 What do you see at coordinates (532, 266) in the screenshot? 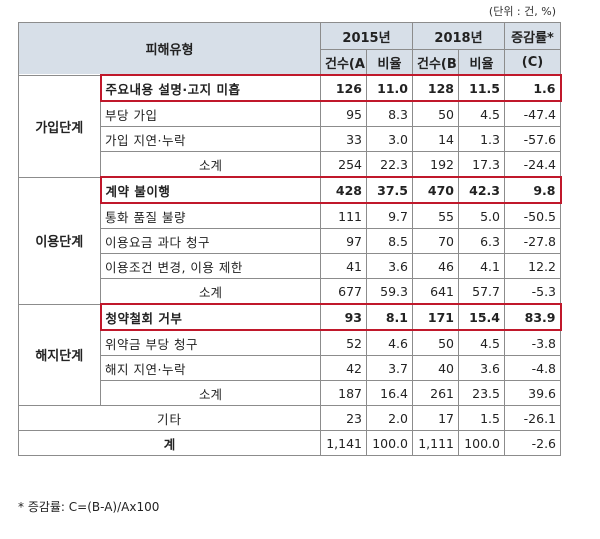
I see `change-rate-cell: 12.2` at bounding box center [532, 266].